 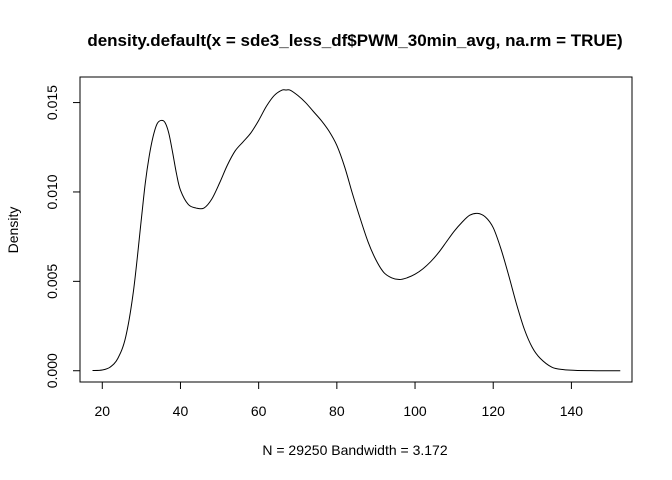 I want to click on y-axis: 0.000 0.005 0.010 0.015, so click(x=62, y=236).